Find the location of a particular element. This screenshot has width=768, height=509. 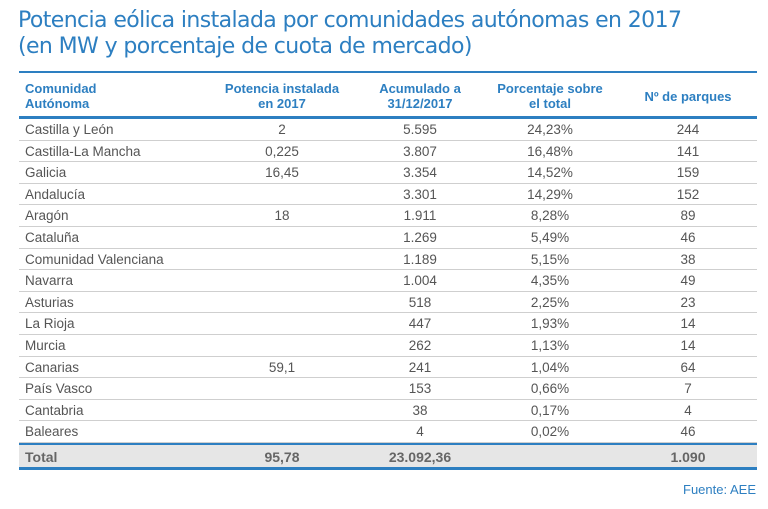

cell-parques: 49 is located at coordinates (688, 281).